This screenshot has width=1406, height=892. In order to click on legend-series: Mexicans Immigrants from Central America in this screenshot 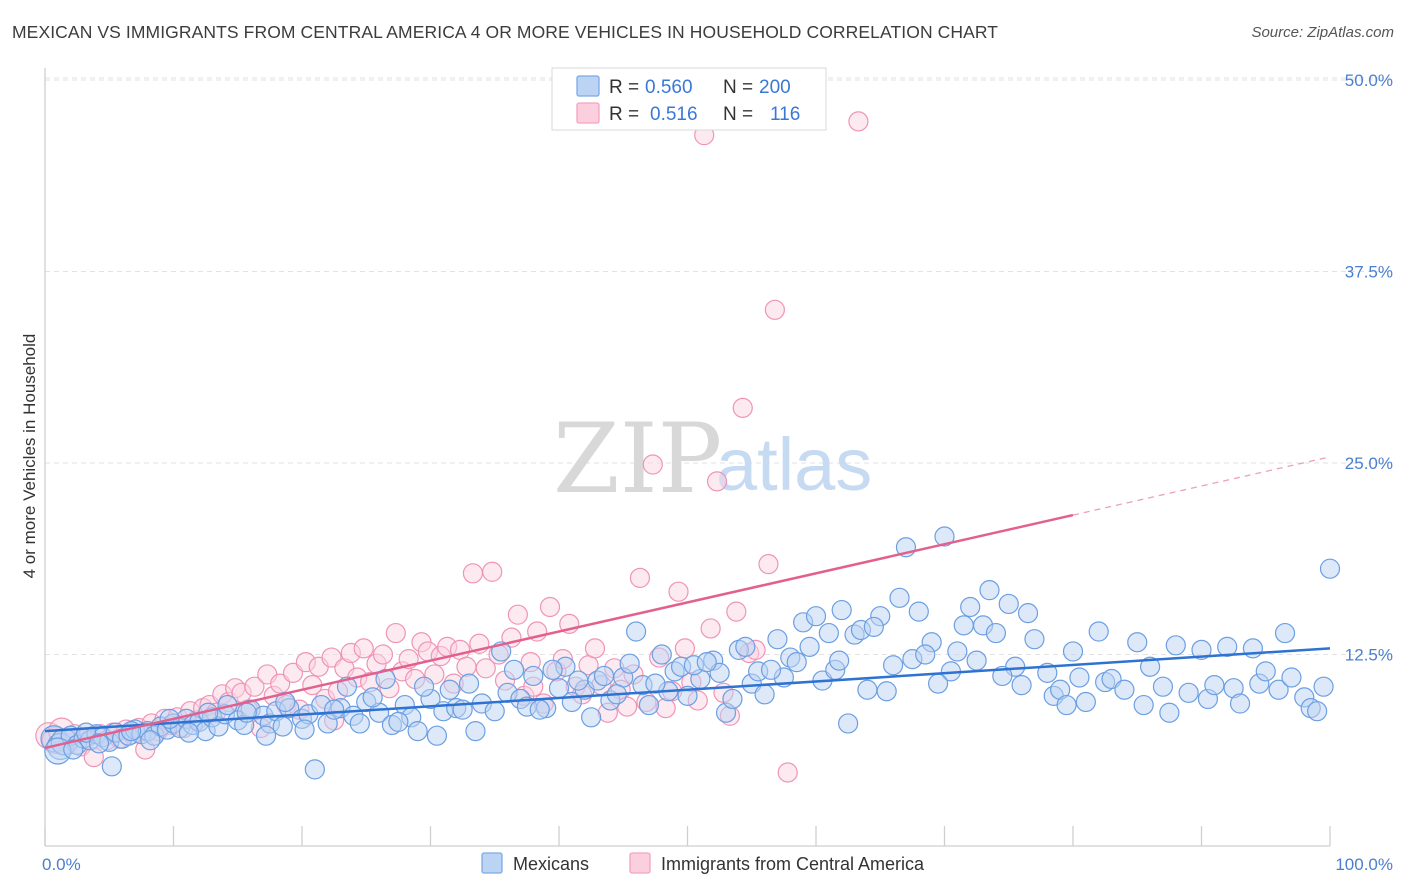, I will do `click(703, 863)`.